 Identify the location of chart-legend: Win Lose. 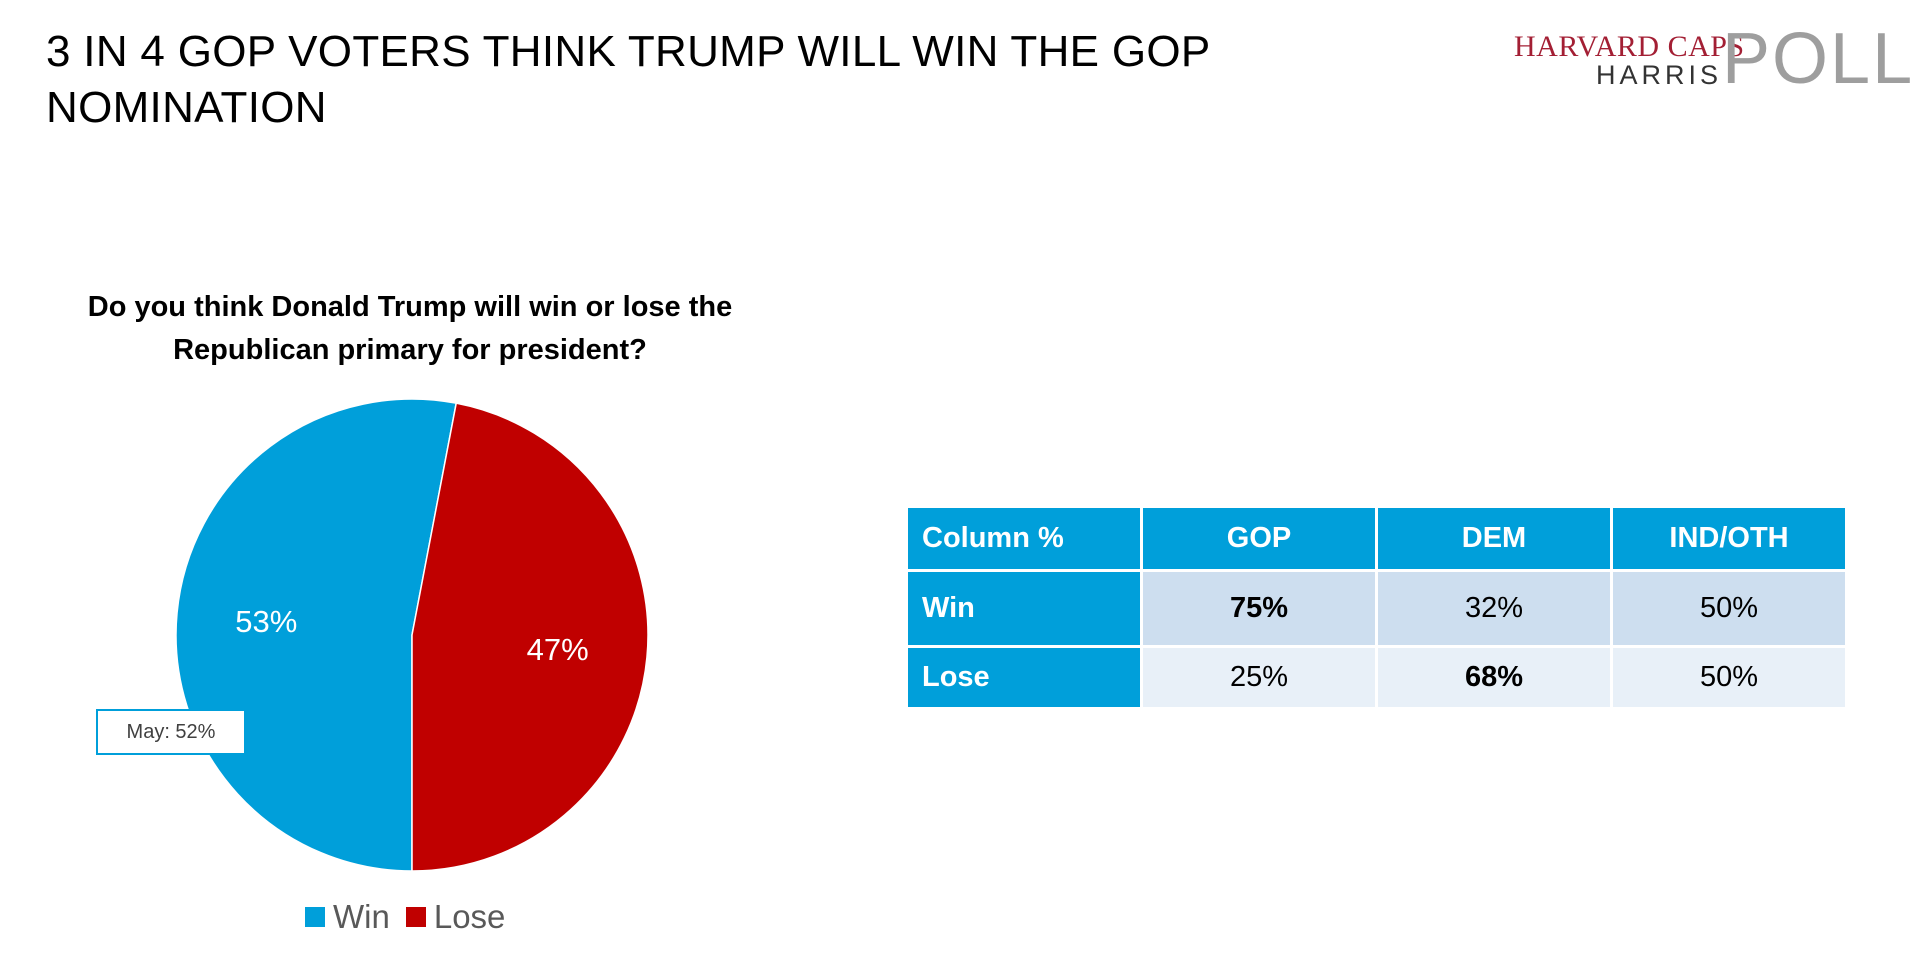
(413, 917).